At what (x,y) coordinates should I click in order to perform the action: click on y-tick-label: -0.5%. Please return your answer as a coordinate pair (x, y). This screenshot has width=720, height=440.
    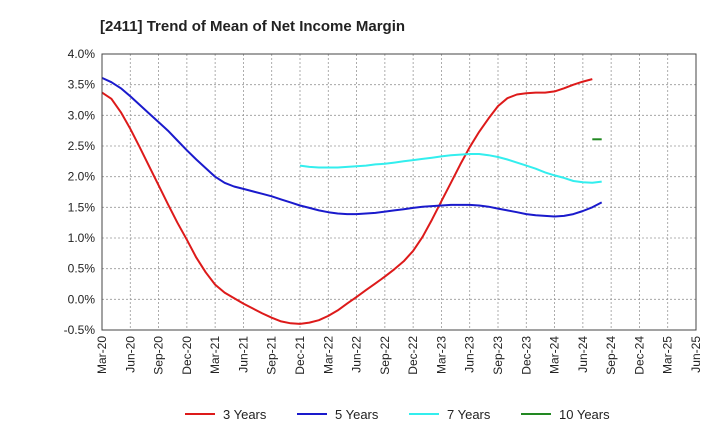
    Looking at the image, I should click on (80, 330).